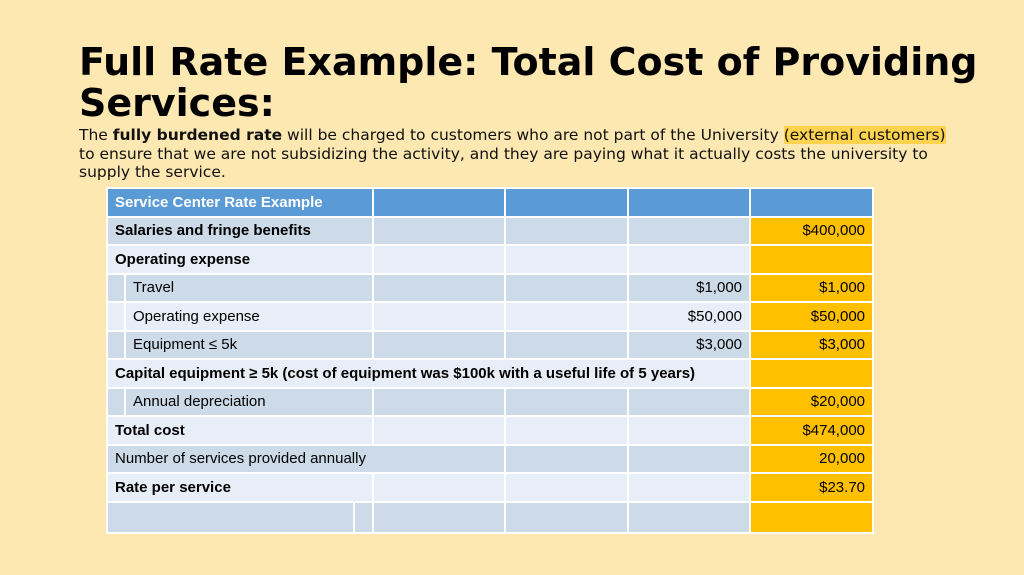  I want to click on intro-prefix: The, so click(96, 135).